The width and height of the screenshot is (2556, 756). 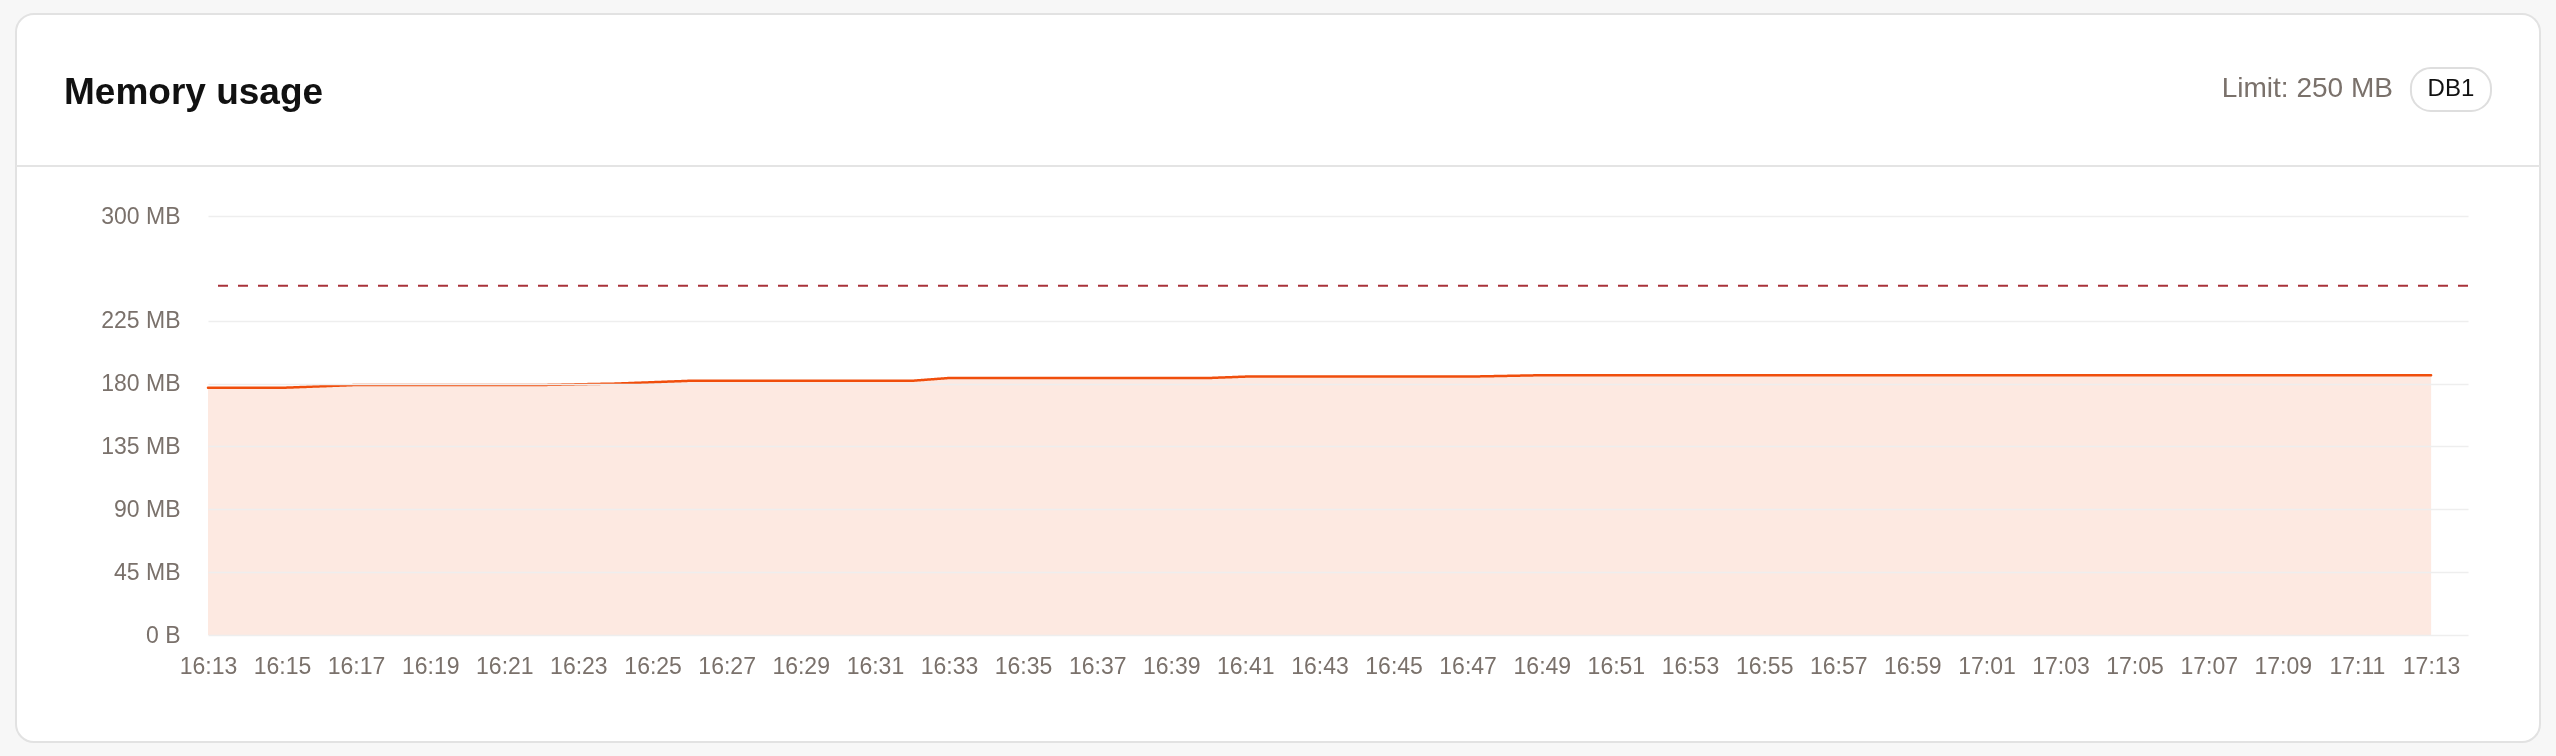 I want to click on x-tick-label: 16:43, so click(x=1320, y=665).